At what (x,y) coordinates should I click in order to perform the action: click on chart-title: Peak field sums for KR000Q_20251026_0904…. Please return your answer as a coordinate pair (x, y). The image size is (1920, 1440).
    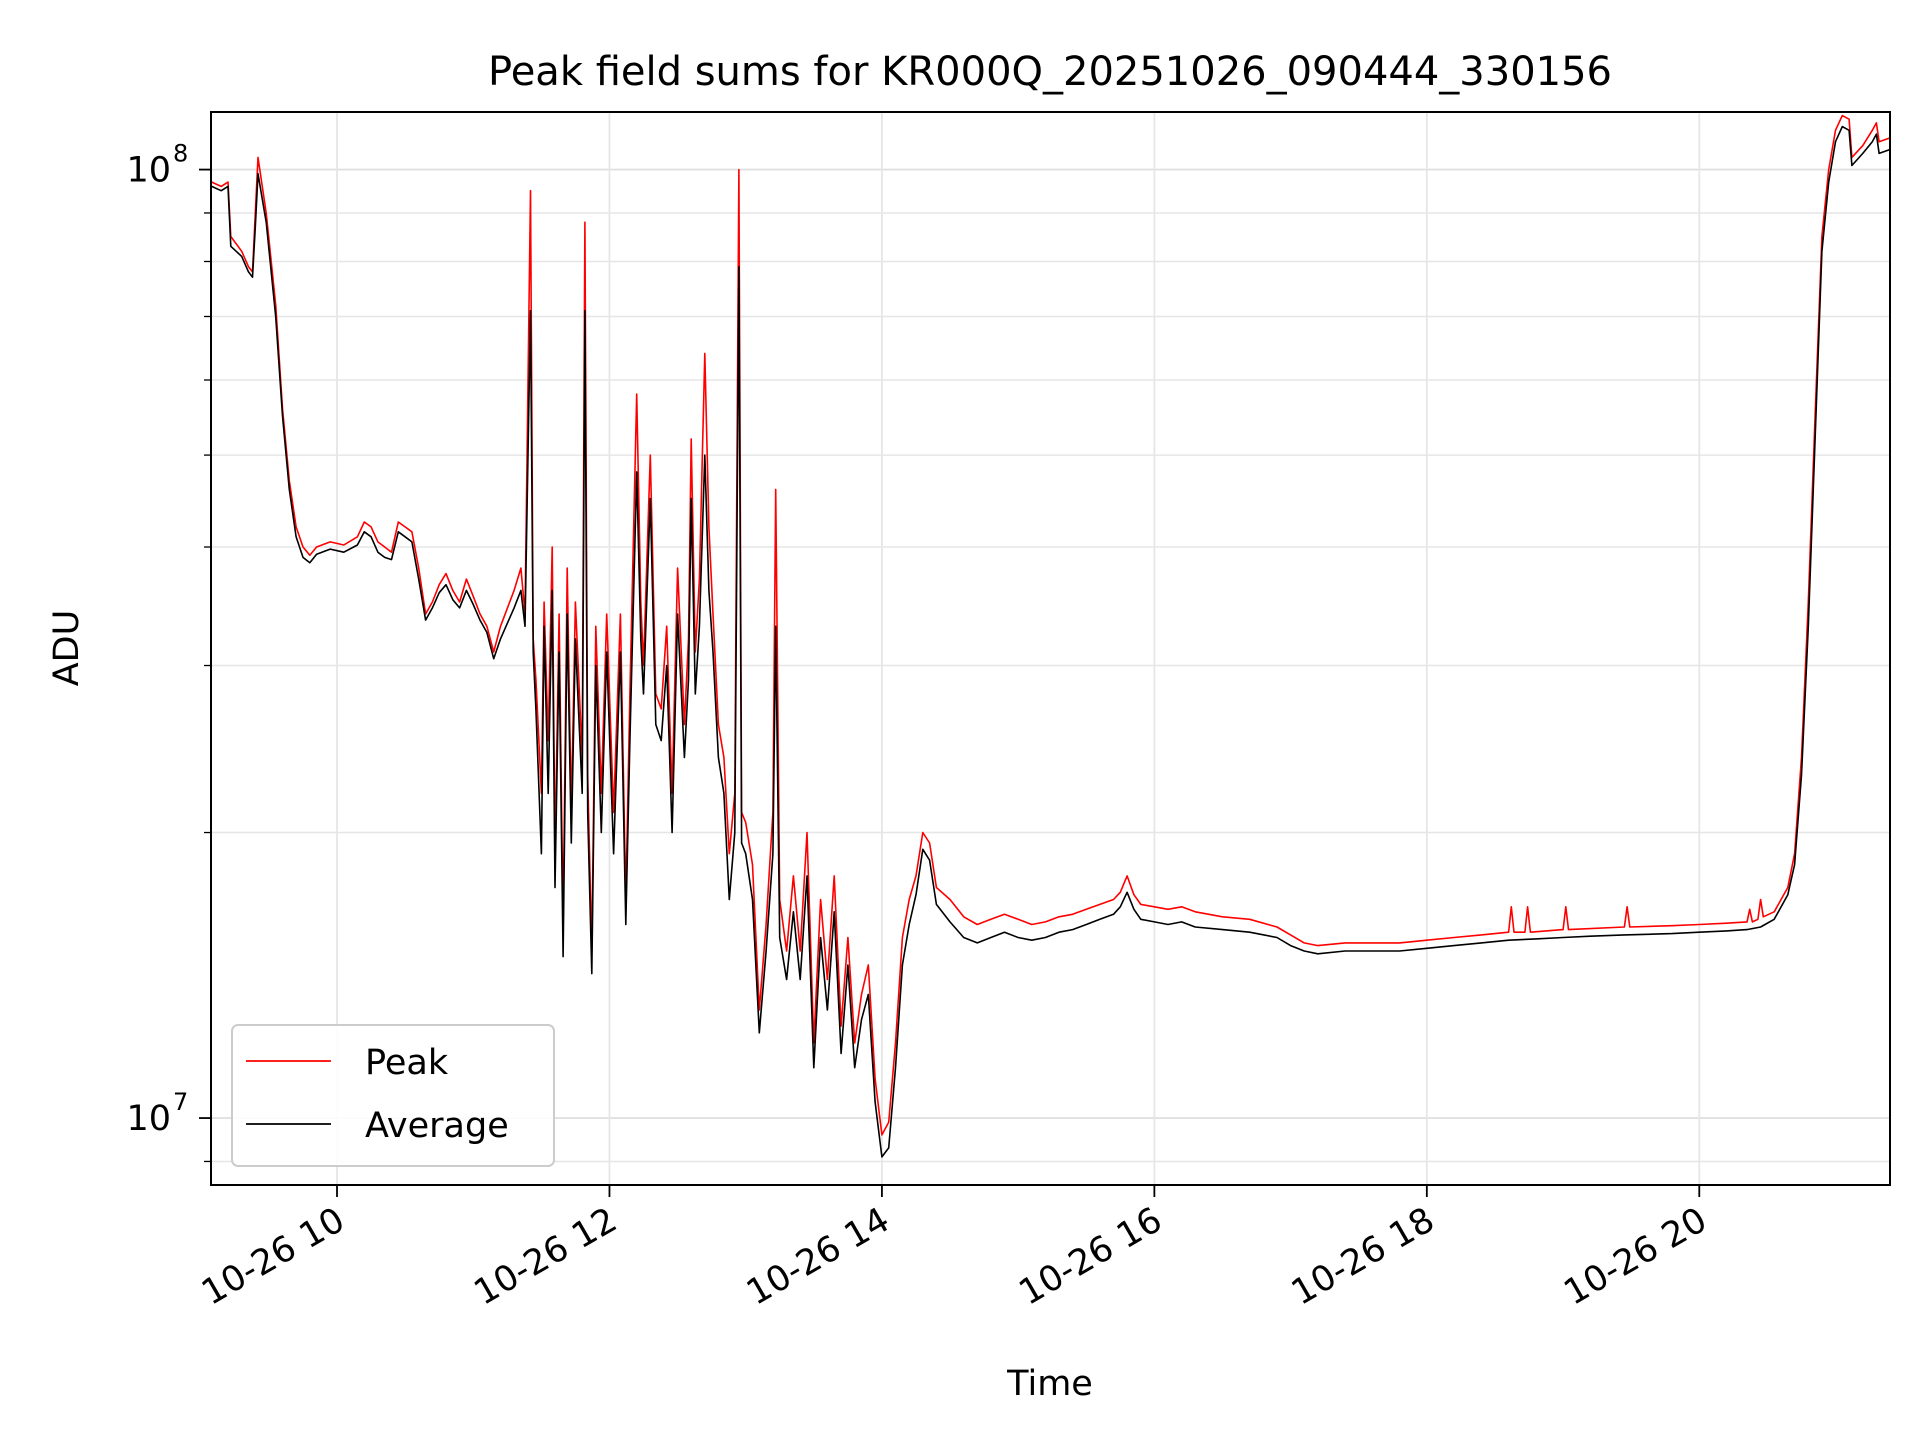
    Looking at the image, I should click on (1050, 72).